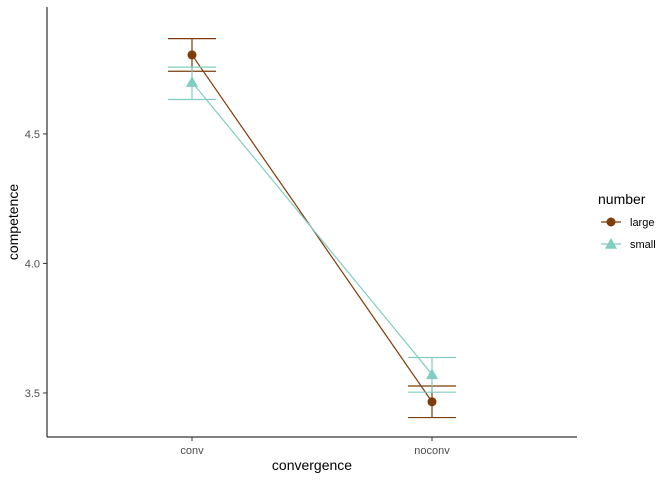 Image resolution: width=672 pixels, height=480 pixels. I want to click on legend-label-small: small, so click(643, 245).